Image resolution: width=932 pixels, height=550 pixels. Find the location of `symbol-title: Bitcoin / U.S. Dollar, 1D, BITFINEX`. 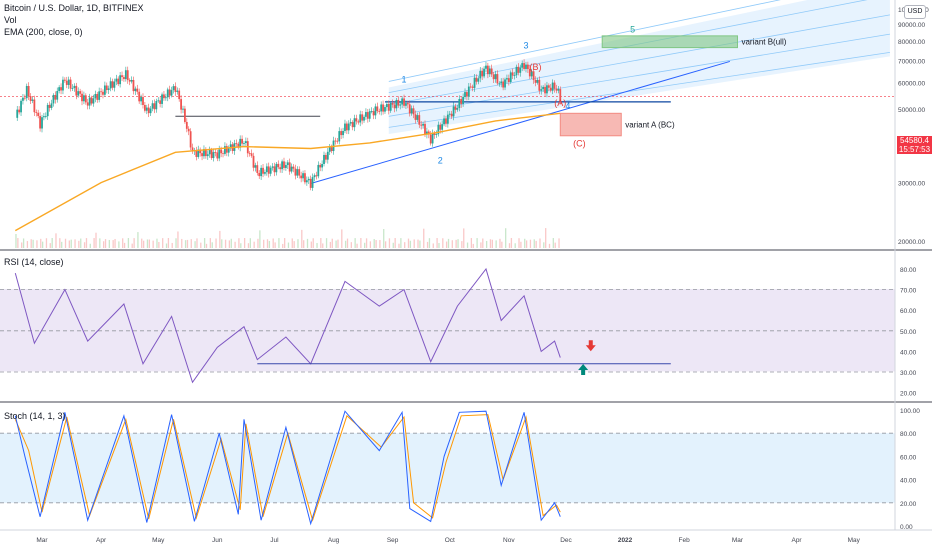

symbol-title: Bitcoin / U.S. Dollar, 1D, BITFINEX is located at coordinates (74, 8).